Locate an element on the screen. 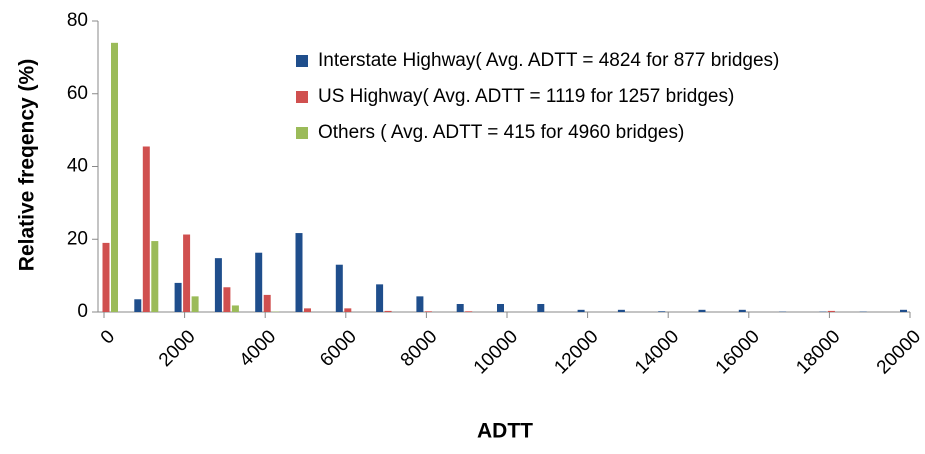 The image size is (925, 454). y-tick-label: 40 is located at coordinates (77, 166).